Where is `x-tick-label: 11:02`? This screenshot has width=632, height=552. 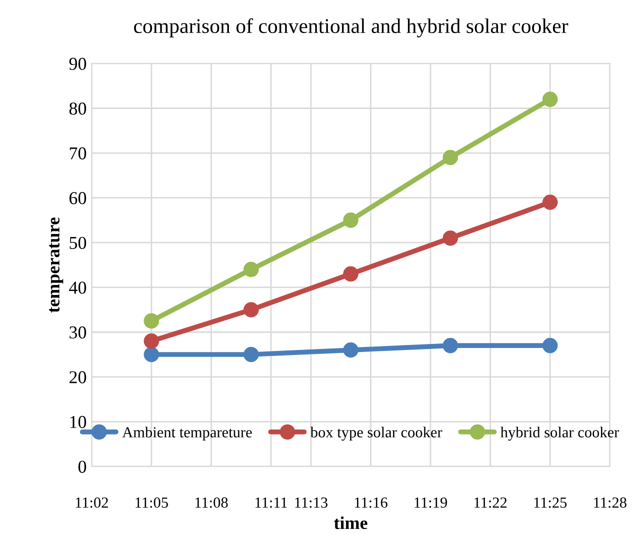 x-tick-label: 11:02 is located at coordinates (92, 502).